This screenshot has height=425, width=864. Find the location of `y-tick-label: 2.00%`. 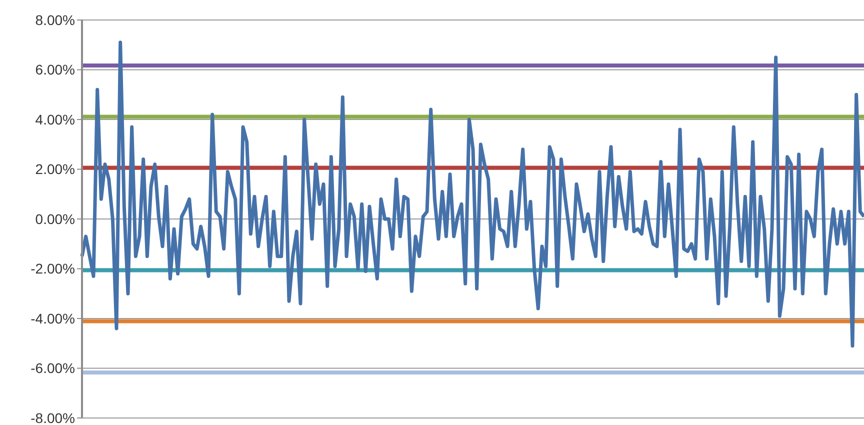

y-tick-label: 2.00% is located at coordinates (55, 169).